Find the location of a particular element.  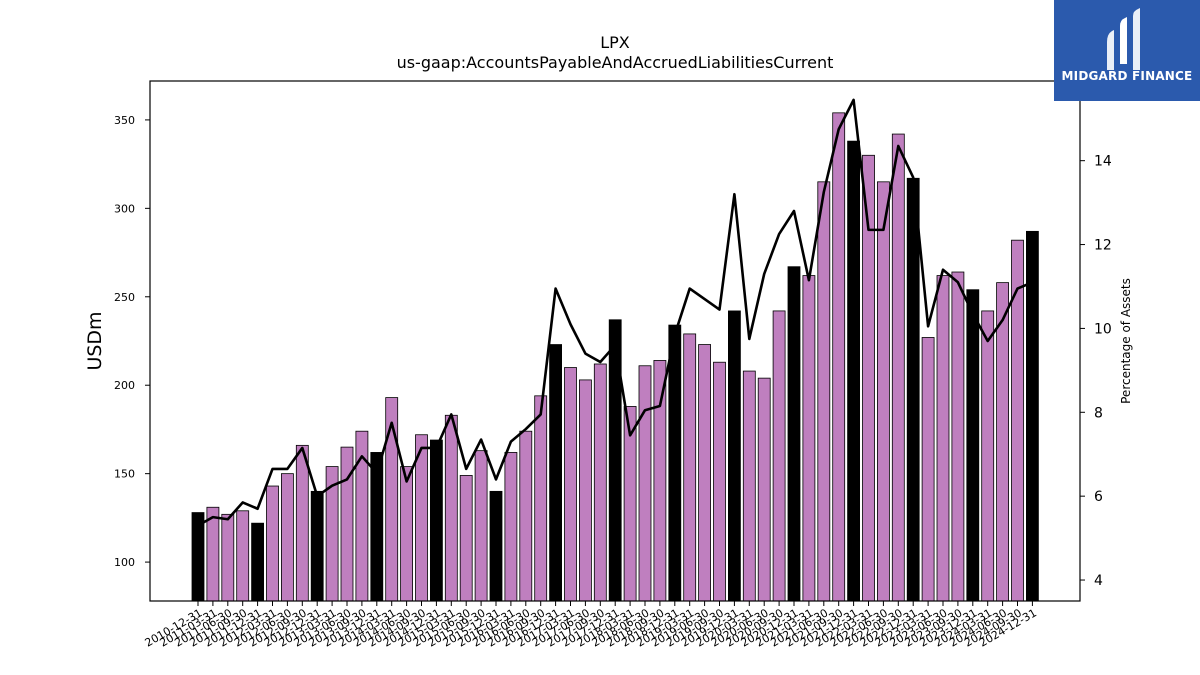

y-tick-label: 350 is located at coordinates (124, 120).